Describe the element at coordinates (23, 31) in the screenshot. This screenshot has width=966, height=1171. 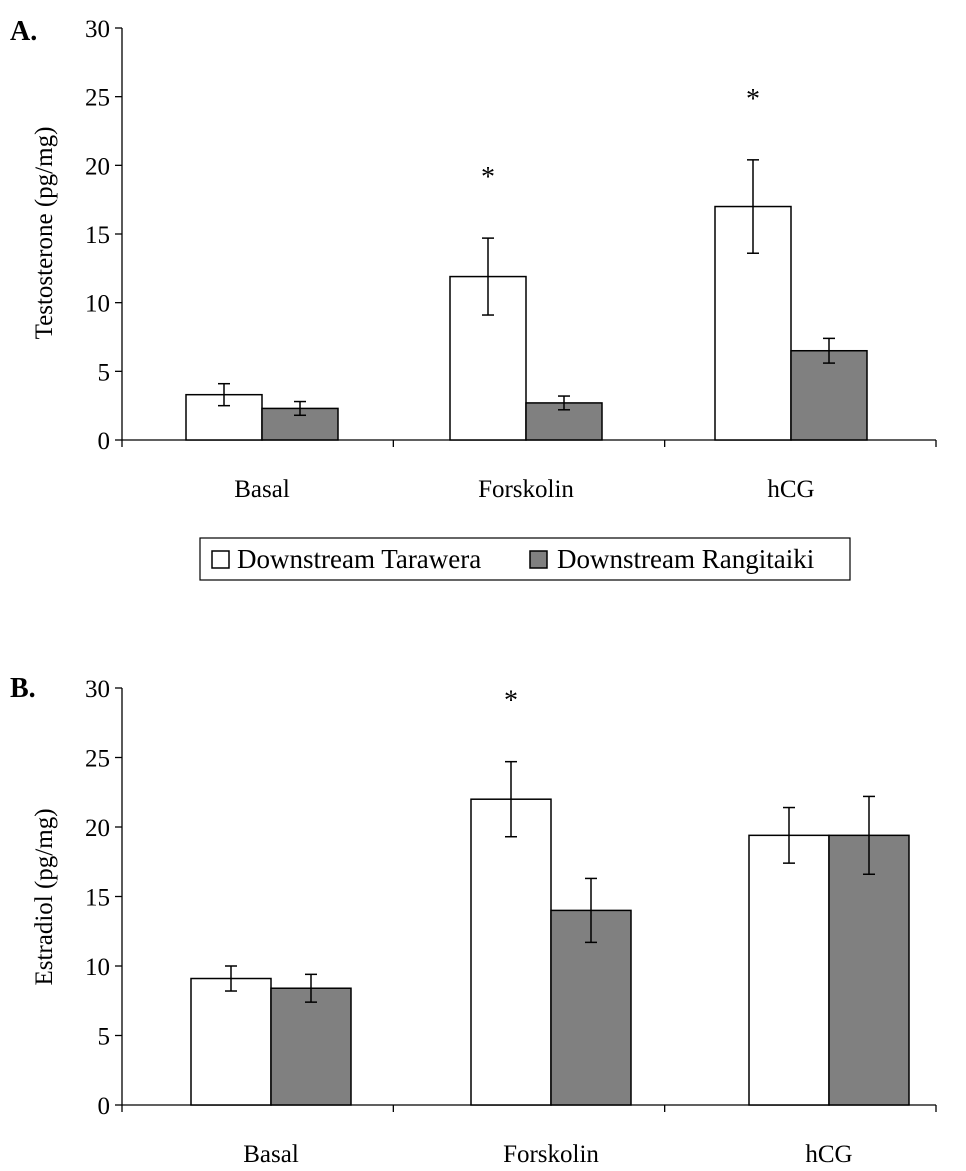
I see `panel-a-label: A.` at that location.